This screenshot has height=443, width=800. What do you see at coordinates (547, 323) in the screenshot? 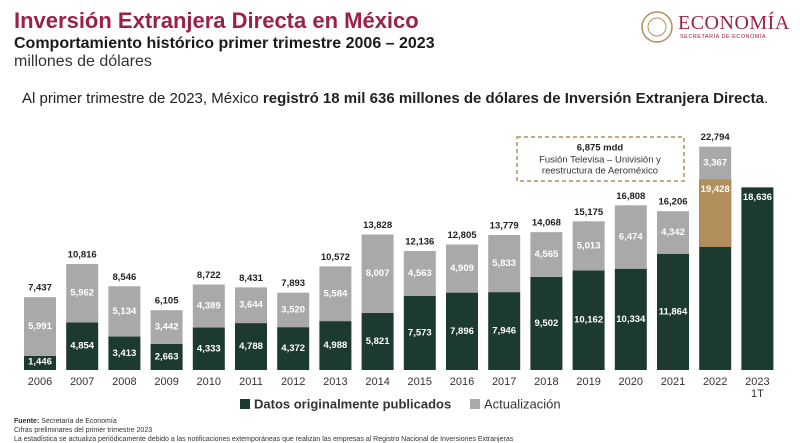
I see `value-label: 9,502` at bounding box center [547, 323].